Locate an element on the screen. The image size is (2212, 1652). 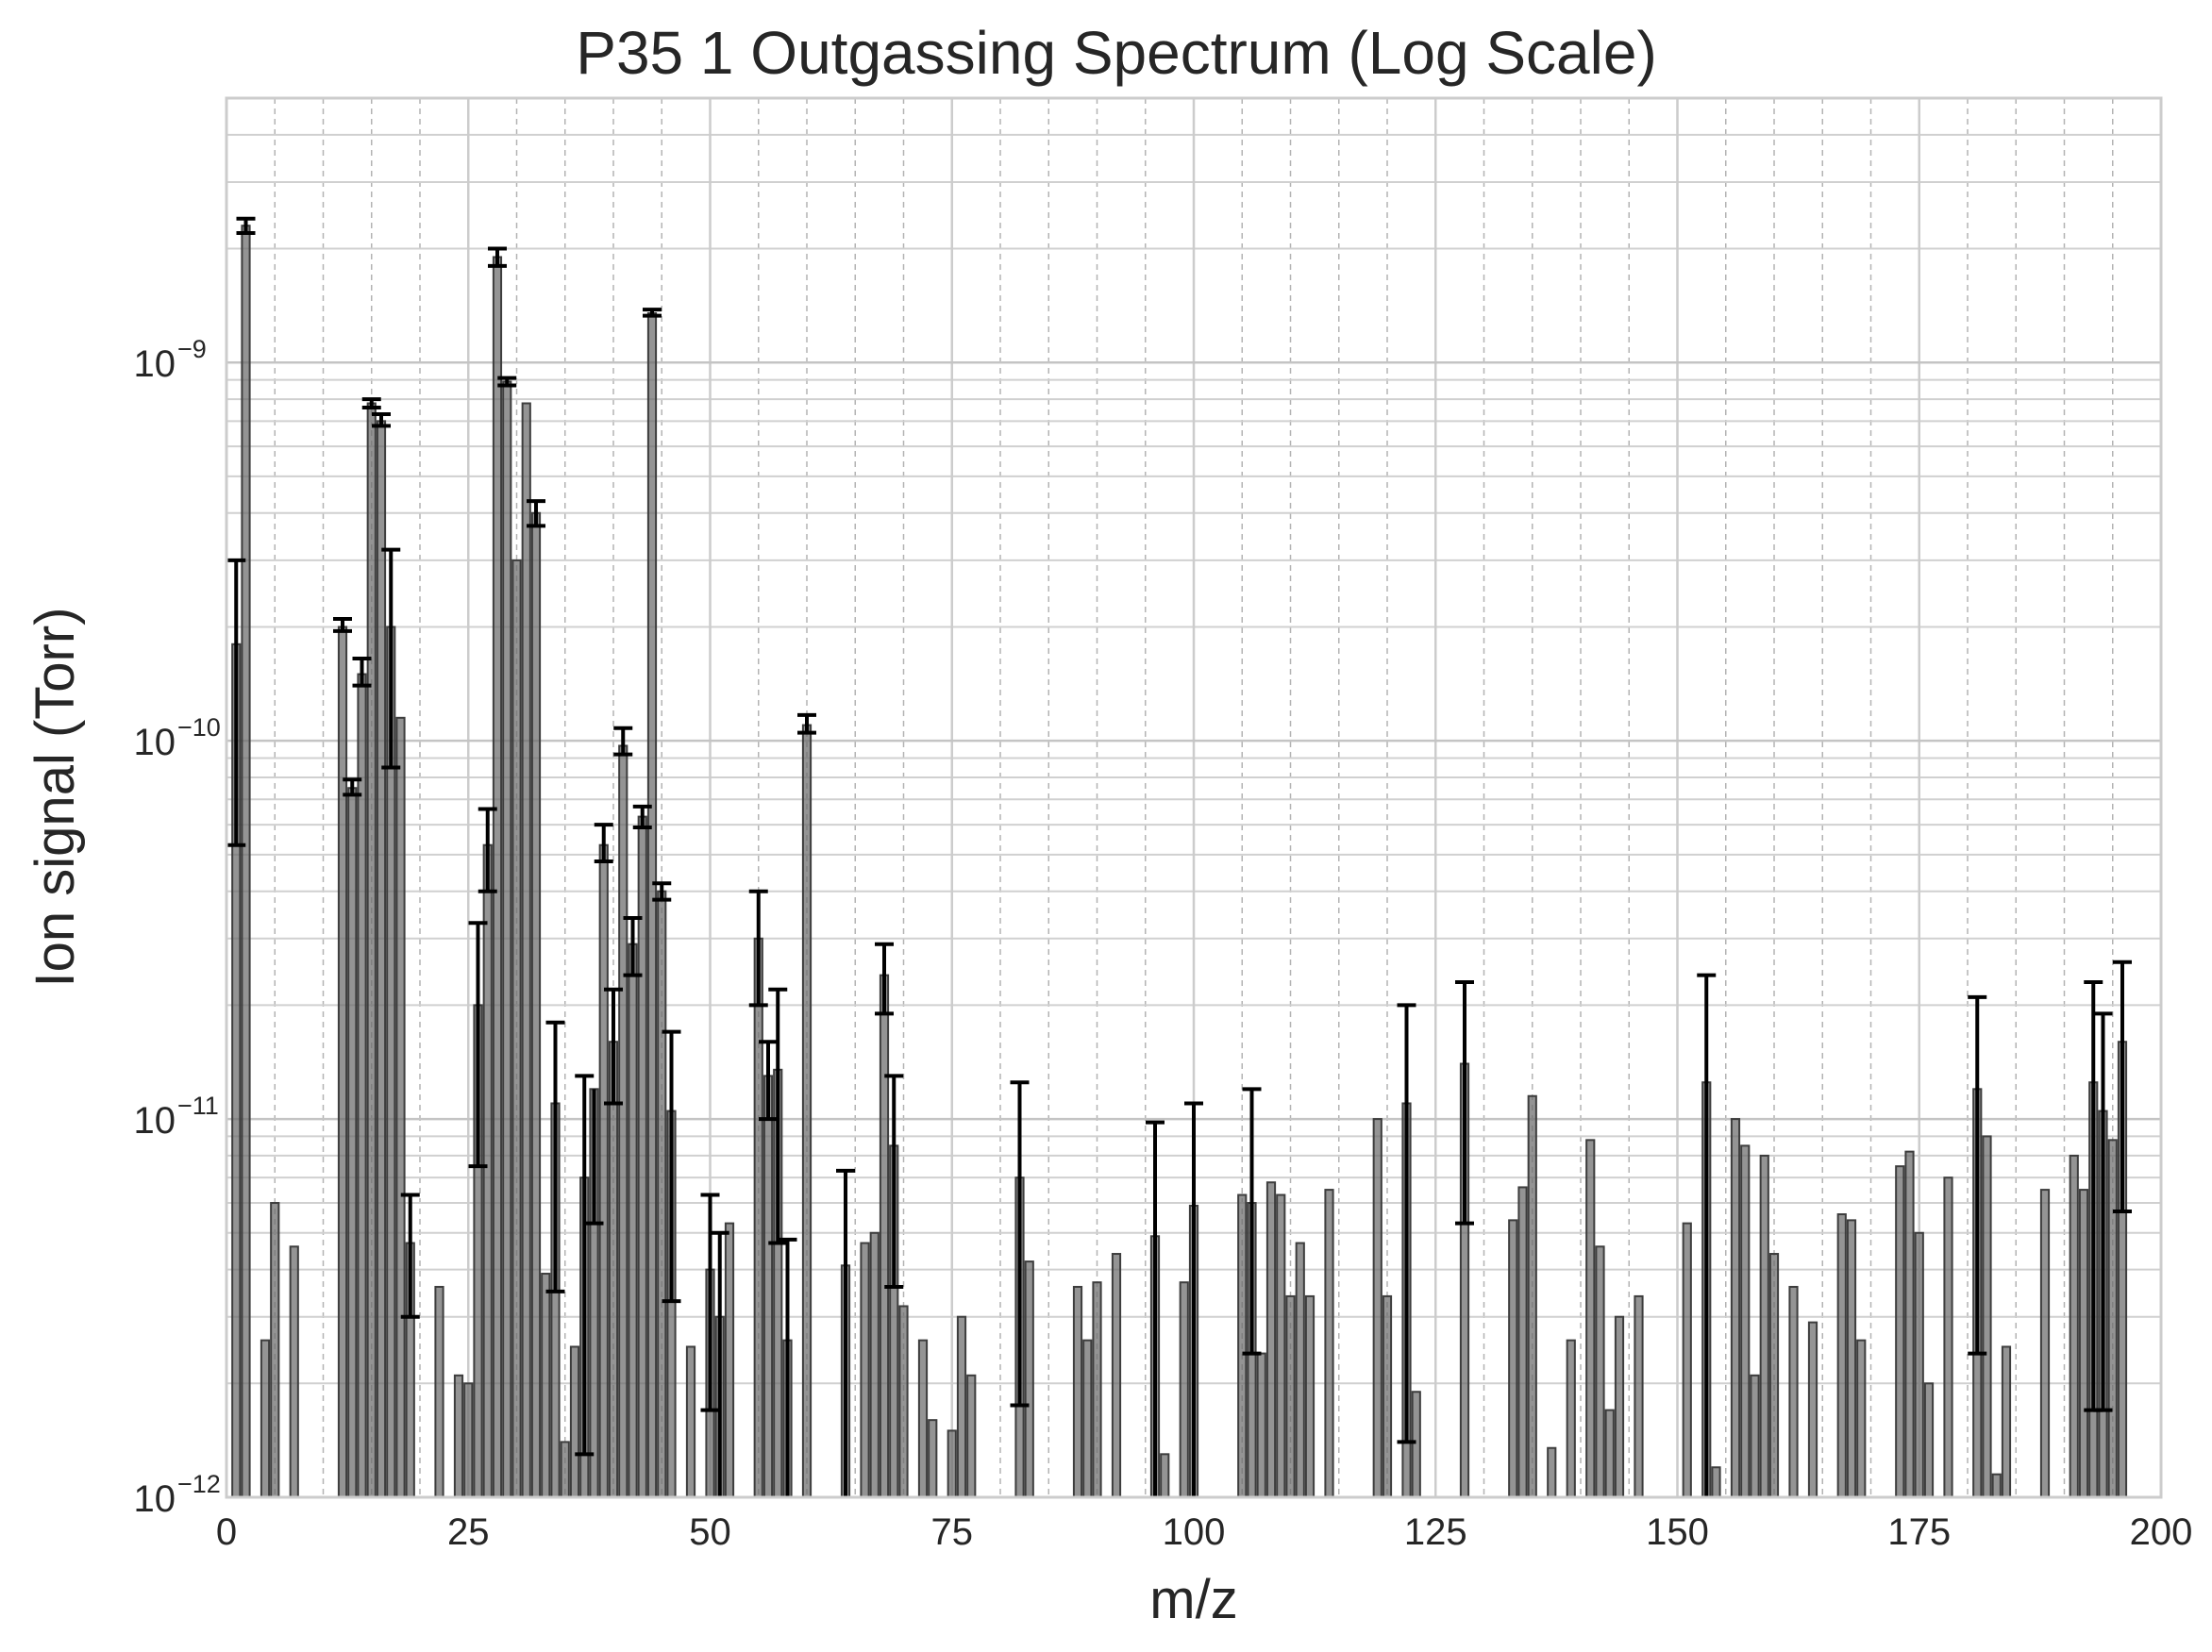
x-axis-label: m/z is located at coordinates (1193, 1599).